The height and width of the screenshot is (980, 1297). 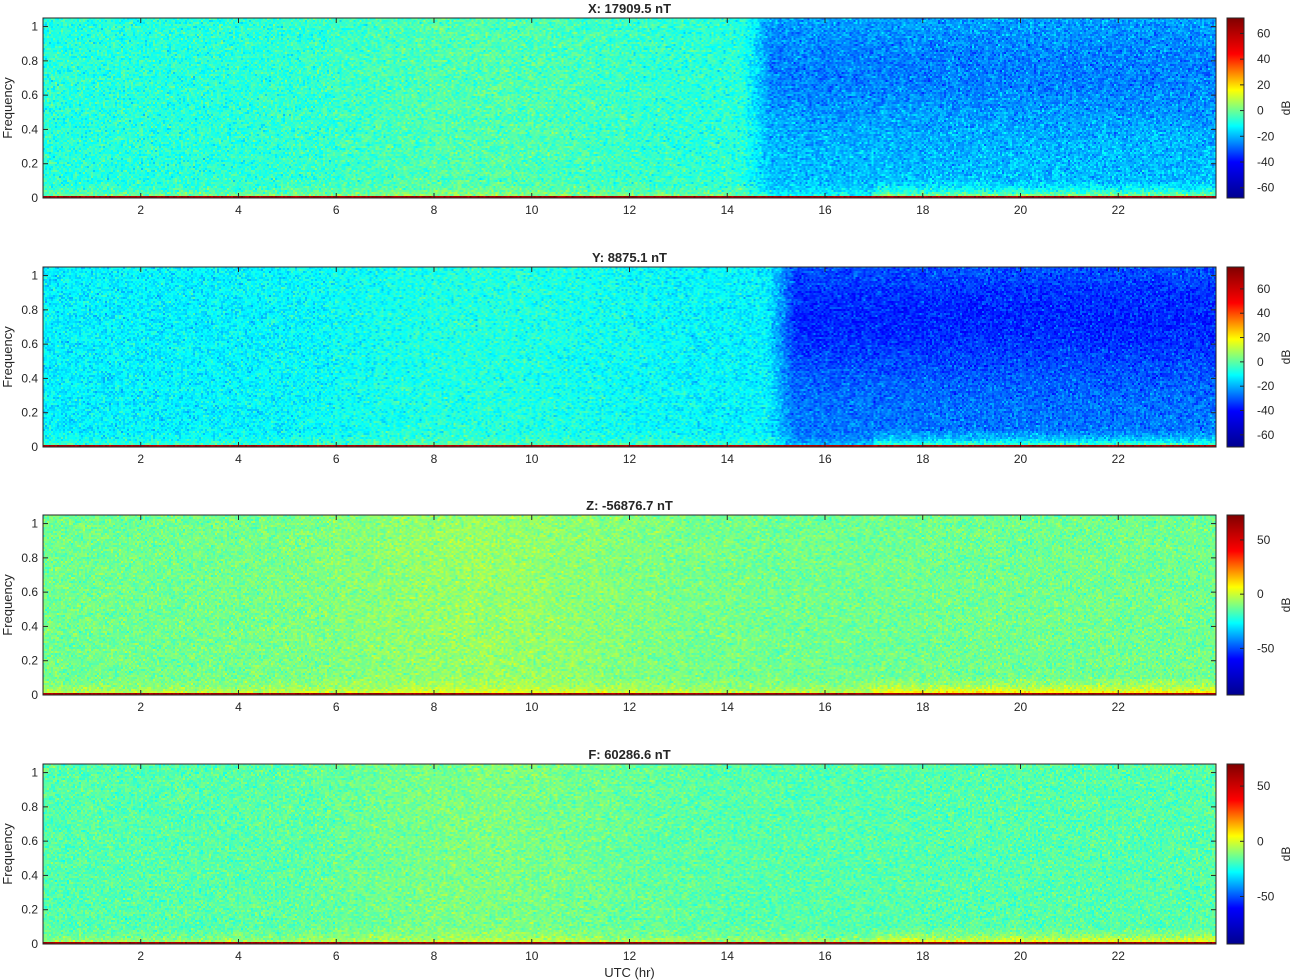 What do you see at coordinates (629, 505) in the screenshot?
I see `panel-title: Z: -56876.7 nT` at bounding box center [629, 505].